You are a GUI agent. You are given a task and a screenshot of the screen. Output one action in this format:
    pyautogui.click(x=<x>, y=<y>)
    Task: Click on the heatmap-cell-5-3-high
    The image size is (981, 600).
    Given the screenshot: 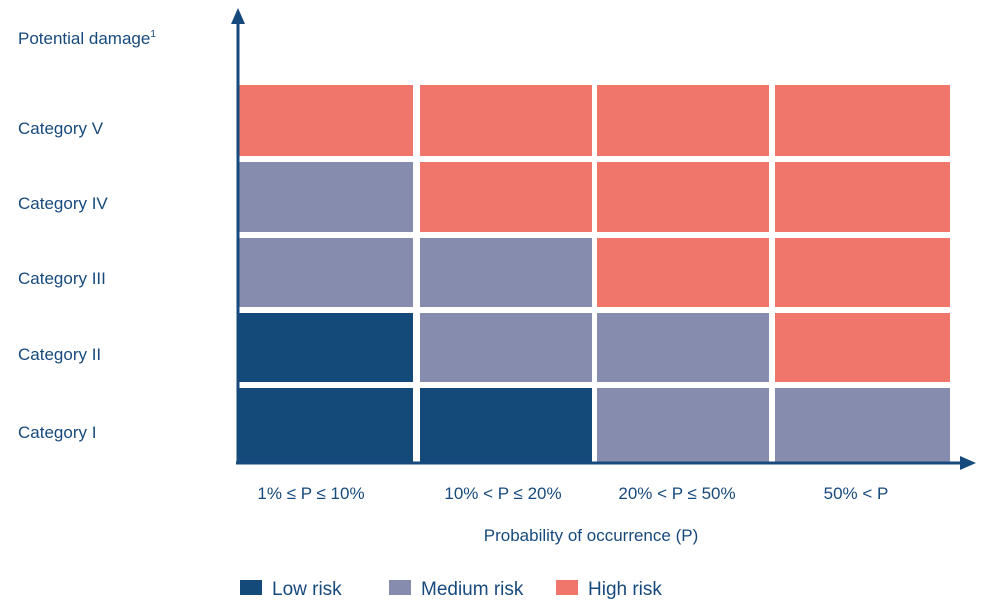 What is the action you would take?
    pyautogui.click(x=683, y=120)
    